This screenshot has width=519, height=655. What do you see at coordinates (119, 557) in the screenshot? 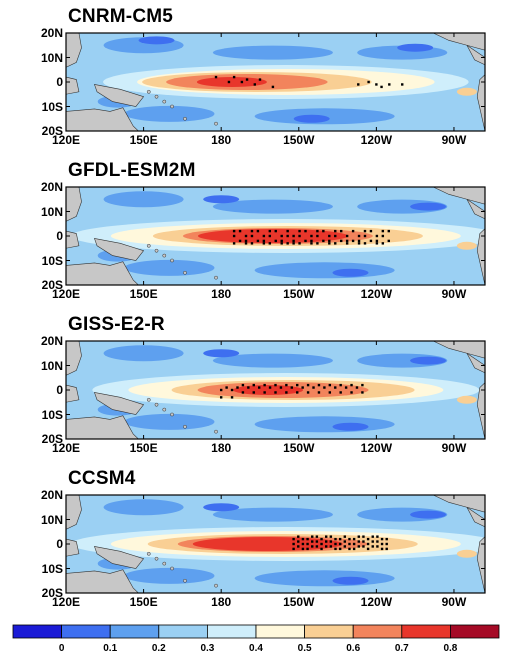
I see `land-new-guinea` at bounding box center [119, 557].